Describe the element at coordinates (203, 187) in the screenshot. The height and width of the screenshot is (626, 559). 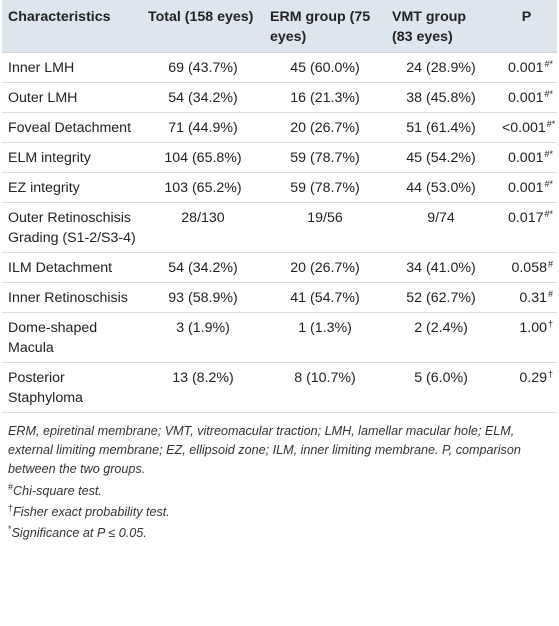
I see `cell-total: 103 (65.2%)` at that location.